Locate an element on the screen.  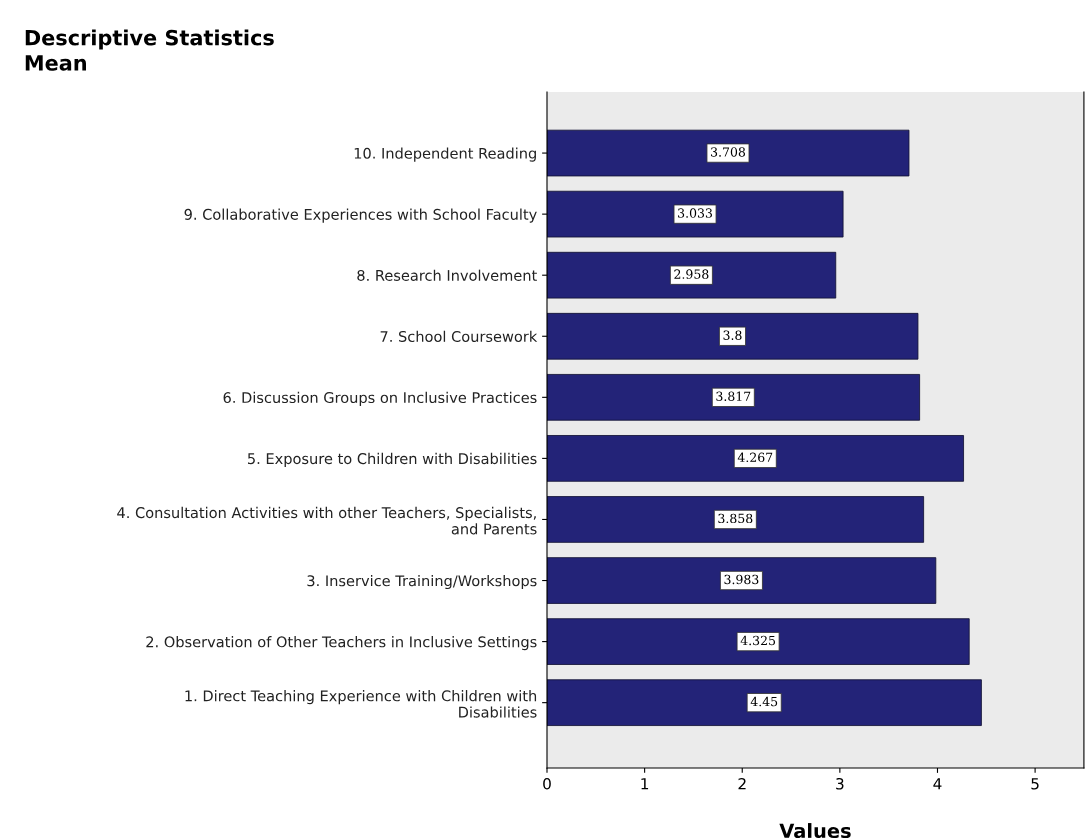
data-label: 3.033 is located at coordinates (695, 213).